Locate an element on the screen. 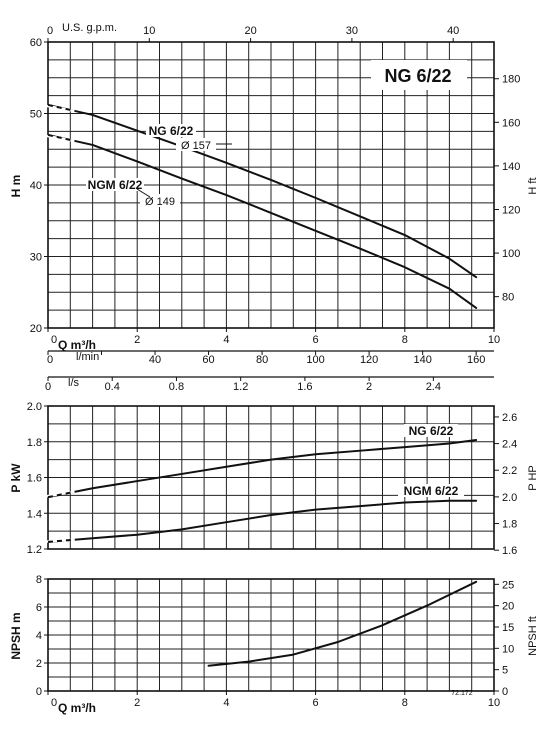  lmin-tick-label: 140 is located at coordinates (422, 360).